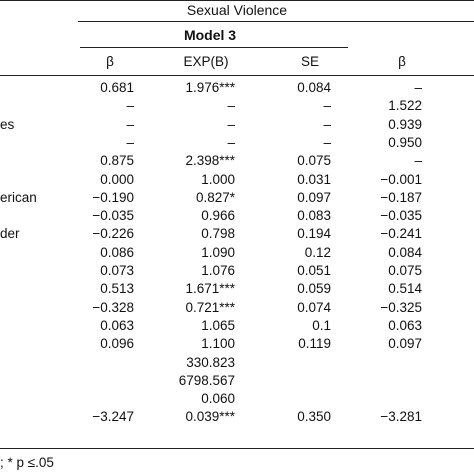 The height and width of the screenshot is (474, 474). What do you see at coordinates (218, 325) in the screenshot?
I see `cell-expb: 1.065` at bounding box center [218, 325].